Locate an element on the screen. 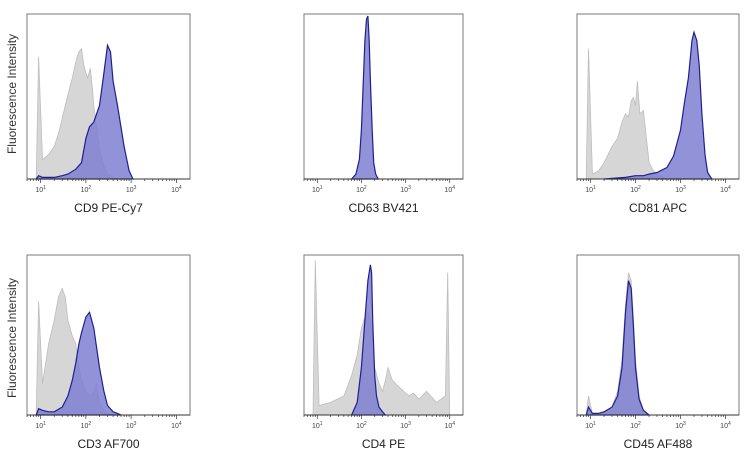 The image size is (750, 458). x-axis-title: CD3 AF700 is located at coordinates (108, 444).